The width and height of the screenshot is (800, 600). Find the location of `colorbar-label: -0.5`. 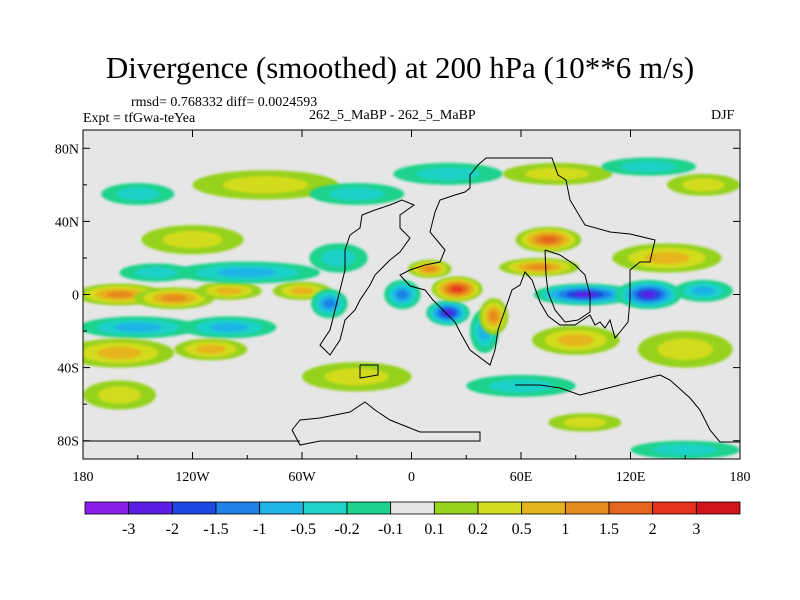

colorbar-label: -0.5 is located at coordinates (303, 529).